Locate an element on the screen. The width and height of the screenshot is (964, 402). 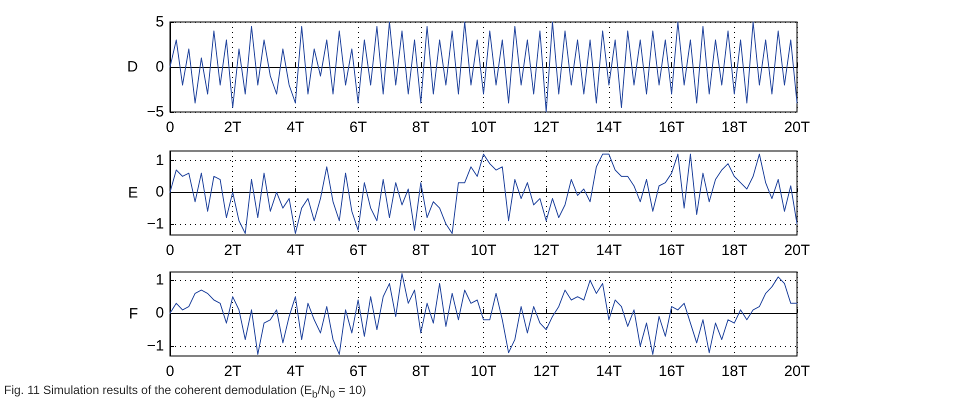
caption: Fig. 11 Simulation results of the coherent demodulation (E$_{b}$/N$_{0}$ = 10) is located at coordinates (185, 391).